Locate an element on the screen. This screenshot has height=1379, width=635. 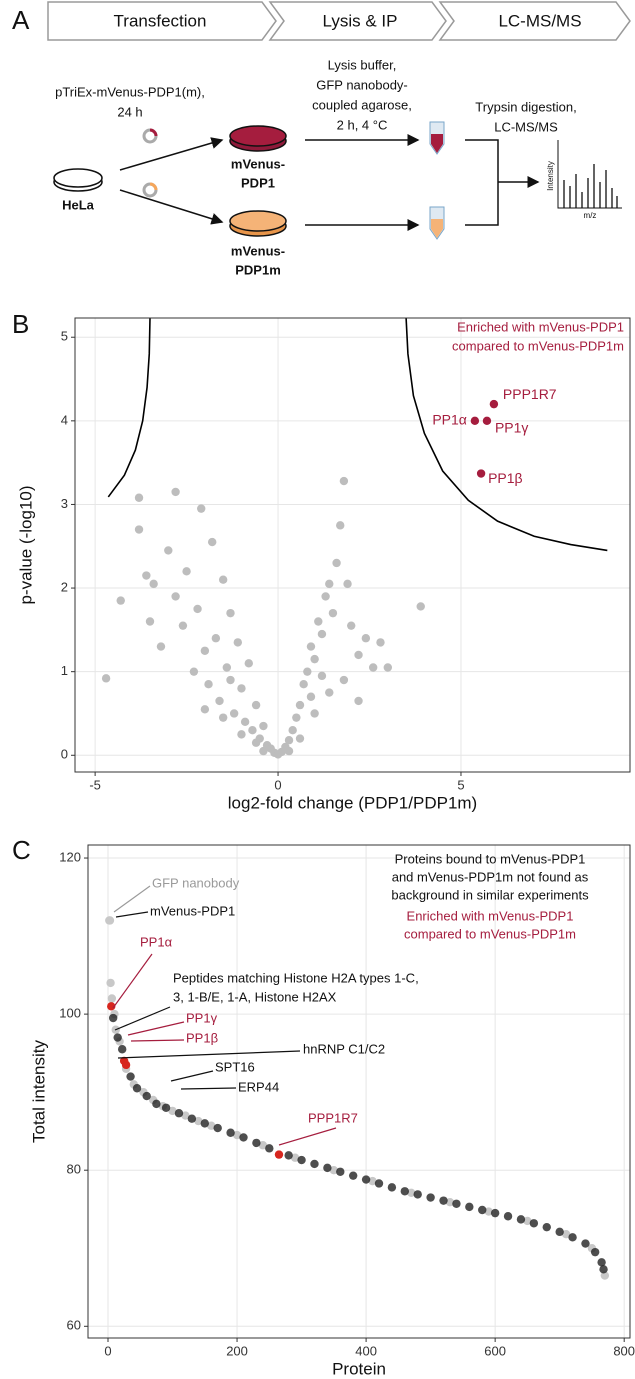
annotation: PP1γ is located at coordinates (202, 1017).